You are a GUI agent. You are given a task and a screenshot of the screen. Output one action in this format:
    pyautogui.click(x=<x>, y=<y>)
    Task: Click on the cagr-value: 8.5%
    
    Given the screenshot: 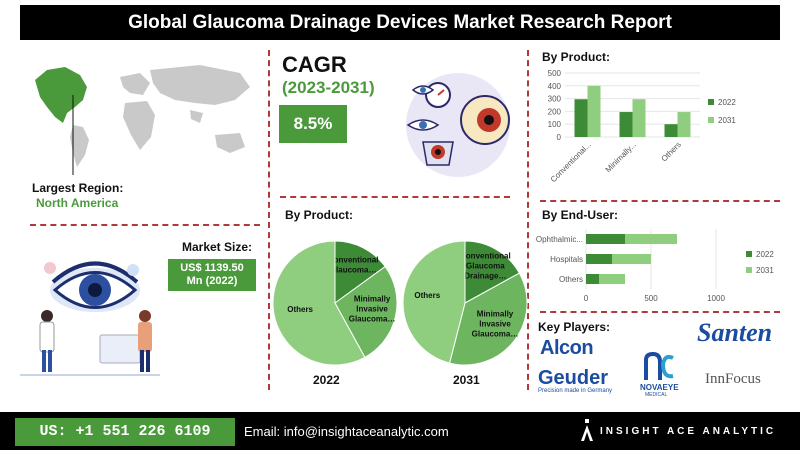 What is the action you would take?
    pyautogui.click(x=313, y=124)
    